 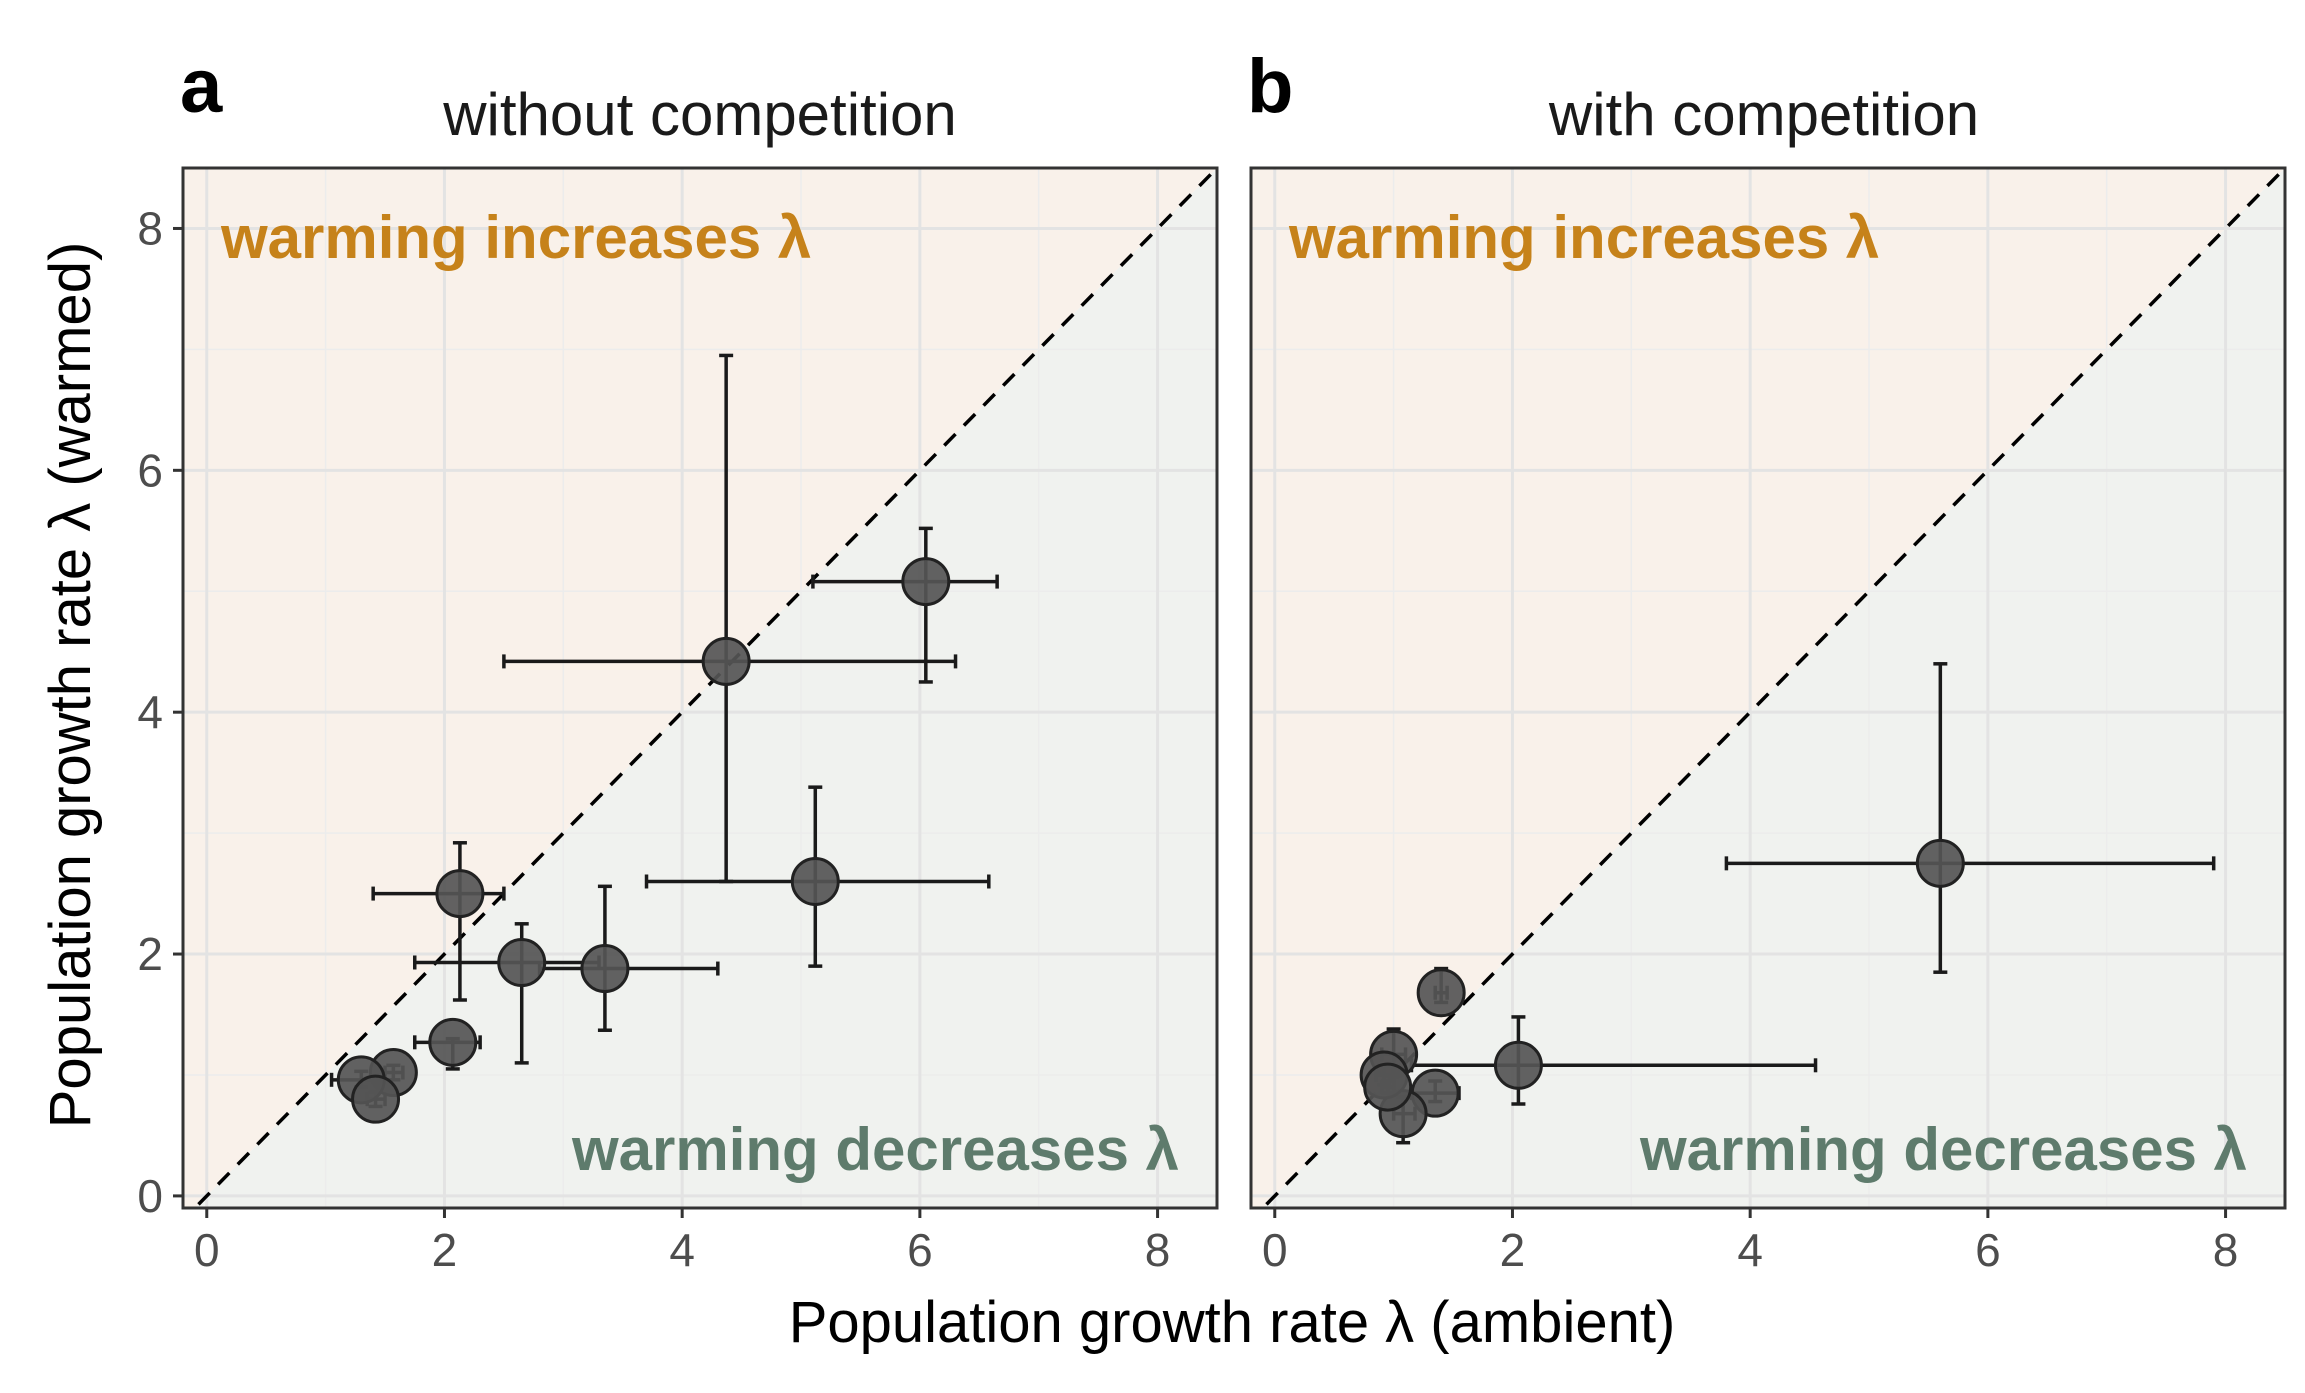 I want to click on y-tick-label: 0, so click(x=150, y=1196).